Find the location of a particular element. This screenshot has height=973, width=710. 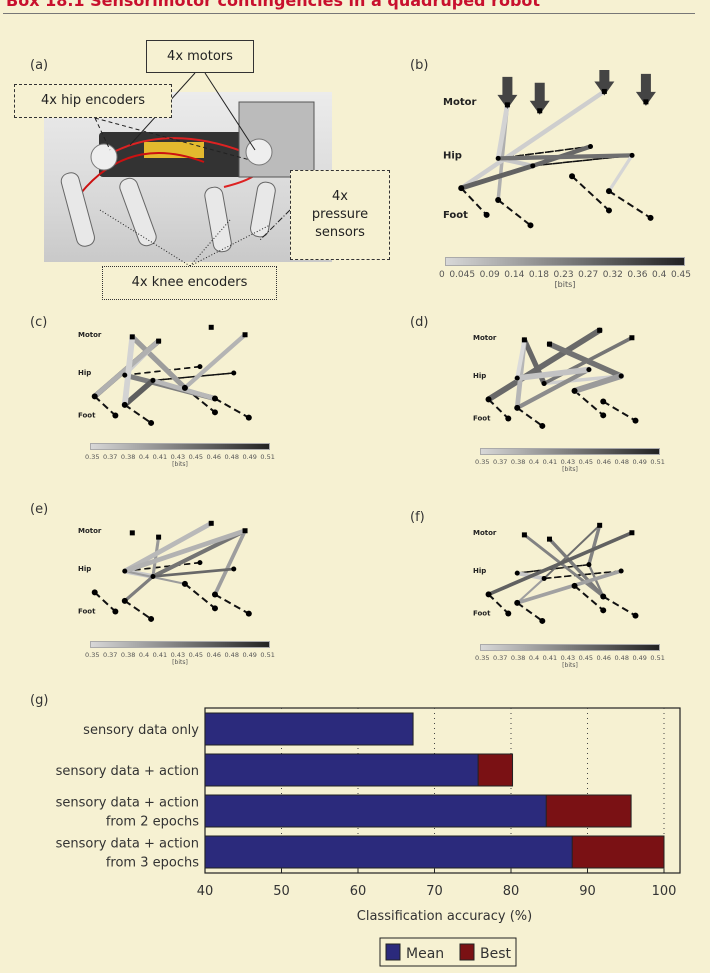

colorbar-tick-label: 0.18 is located at coordinates (538, 275).